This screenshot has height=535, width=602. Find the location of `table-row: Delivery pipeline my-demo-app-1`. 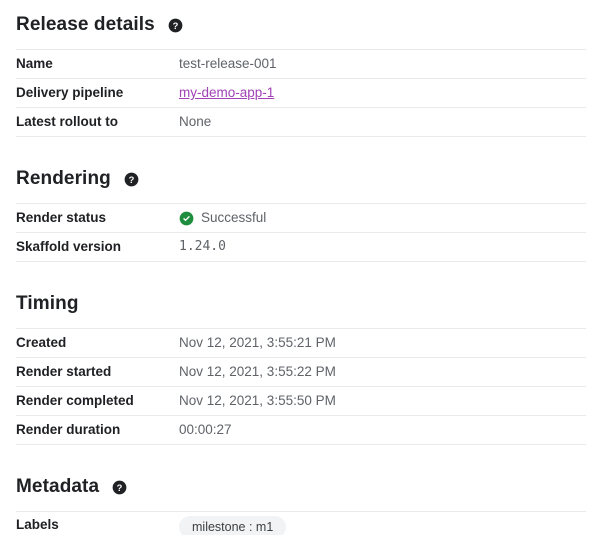

table-row: Delivery pipeline my-demo-app-1 is located at coordinates (301, 92).